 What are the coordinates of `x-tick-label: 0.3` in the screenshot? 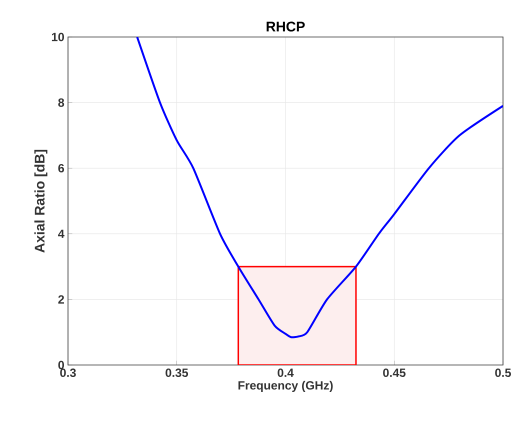 It's located at (68, 373).